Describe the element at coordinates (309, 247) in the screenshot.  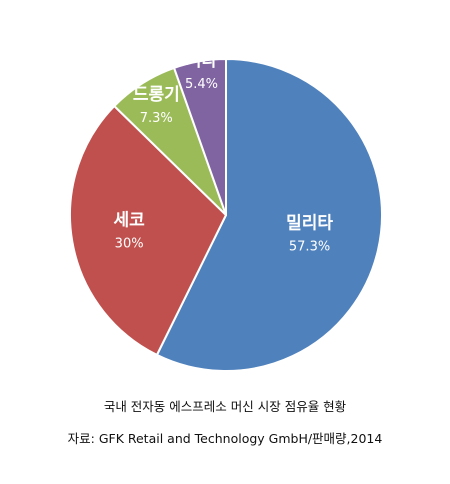
I see `pie-slice-value-1: 57.3%` at that location.